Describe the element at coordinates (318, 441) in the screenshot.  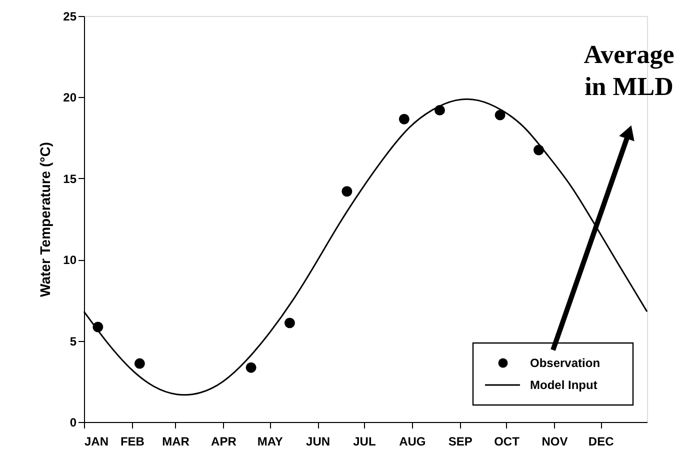
I see `x-tick-label: JUN` at that location.